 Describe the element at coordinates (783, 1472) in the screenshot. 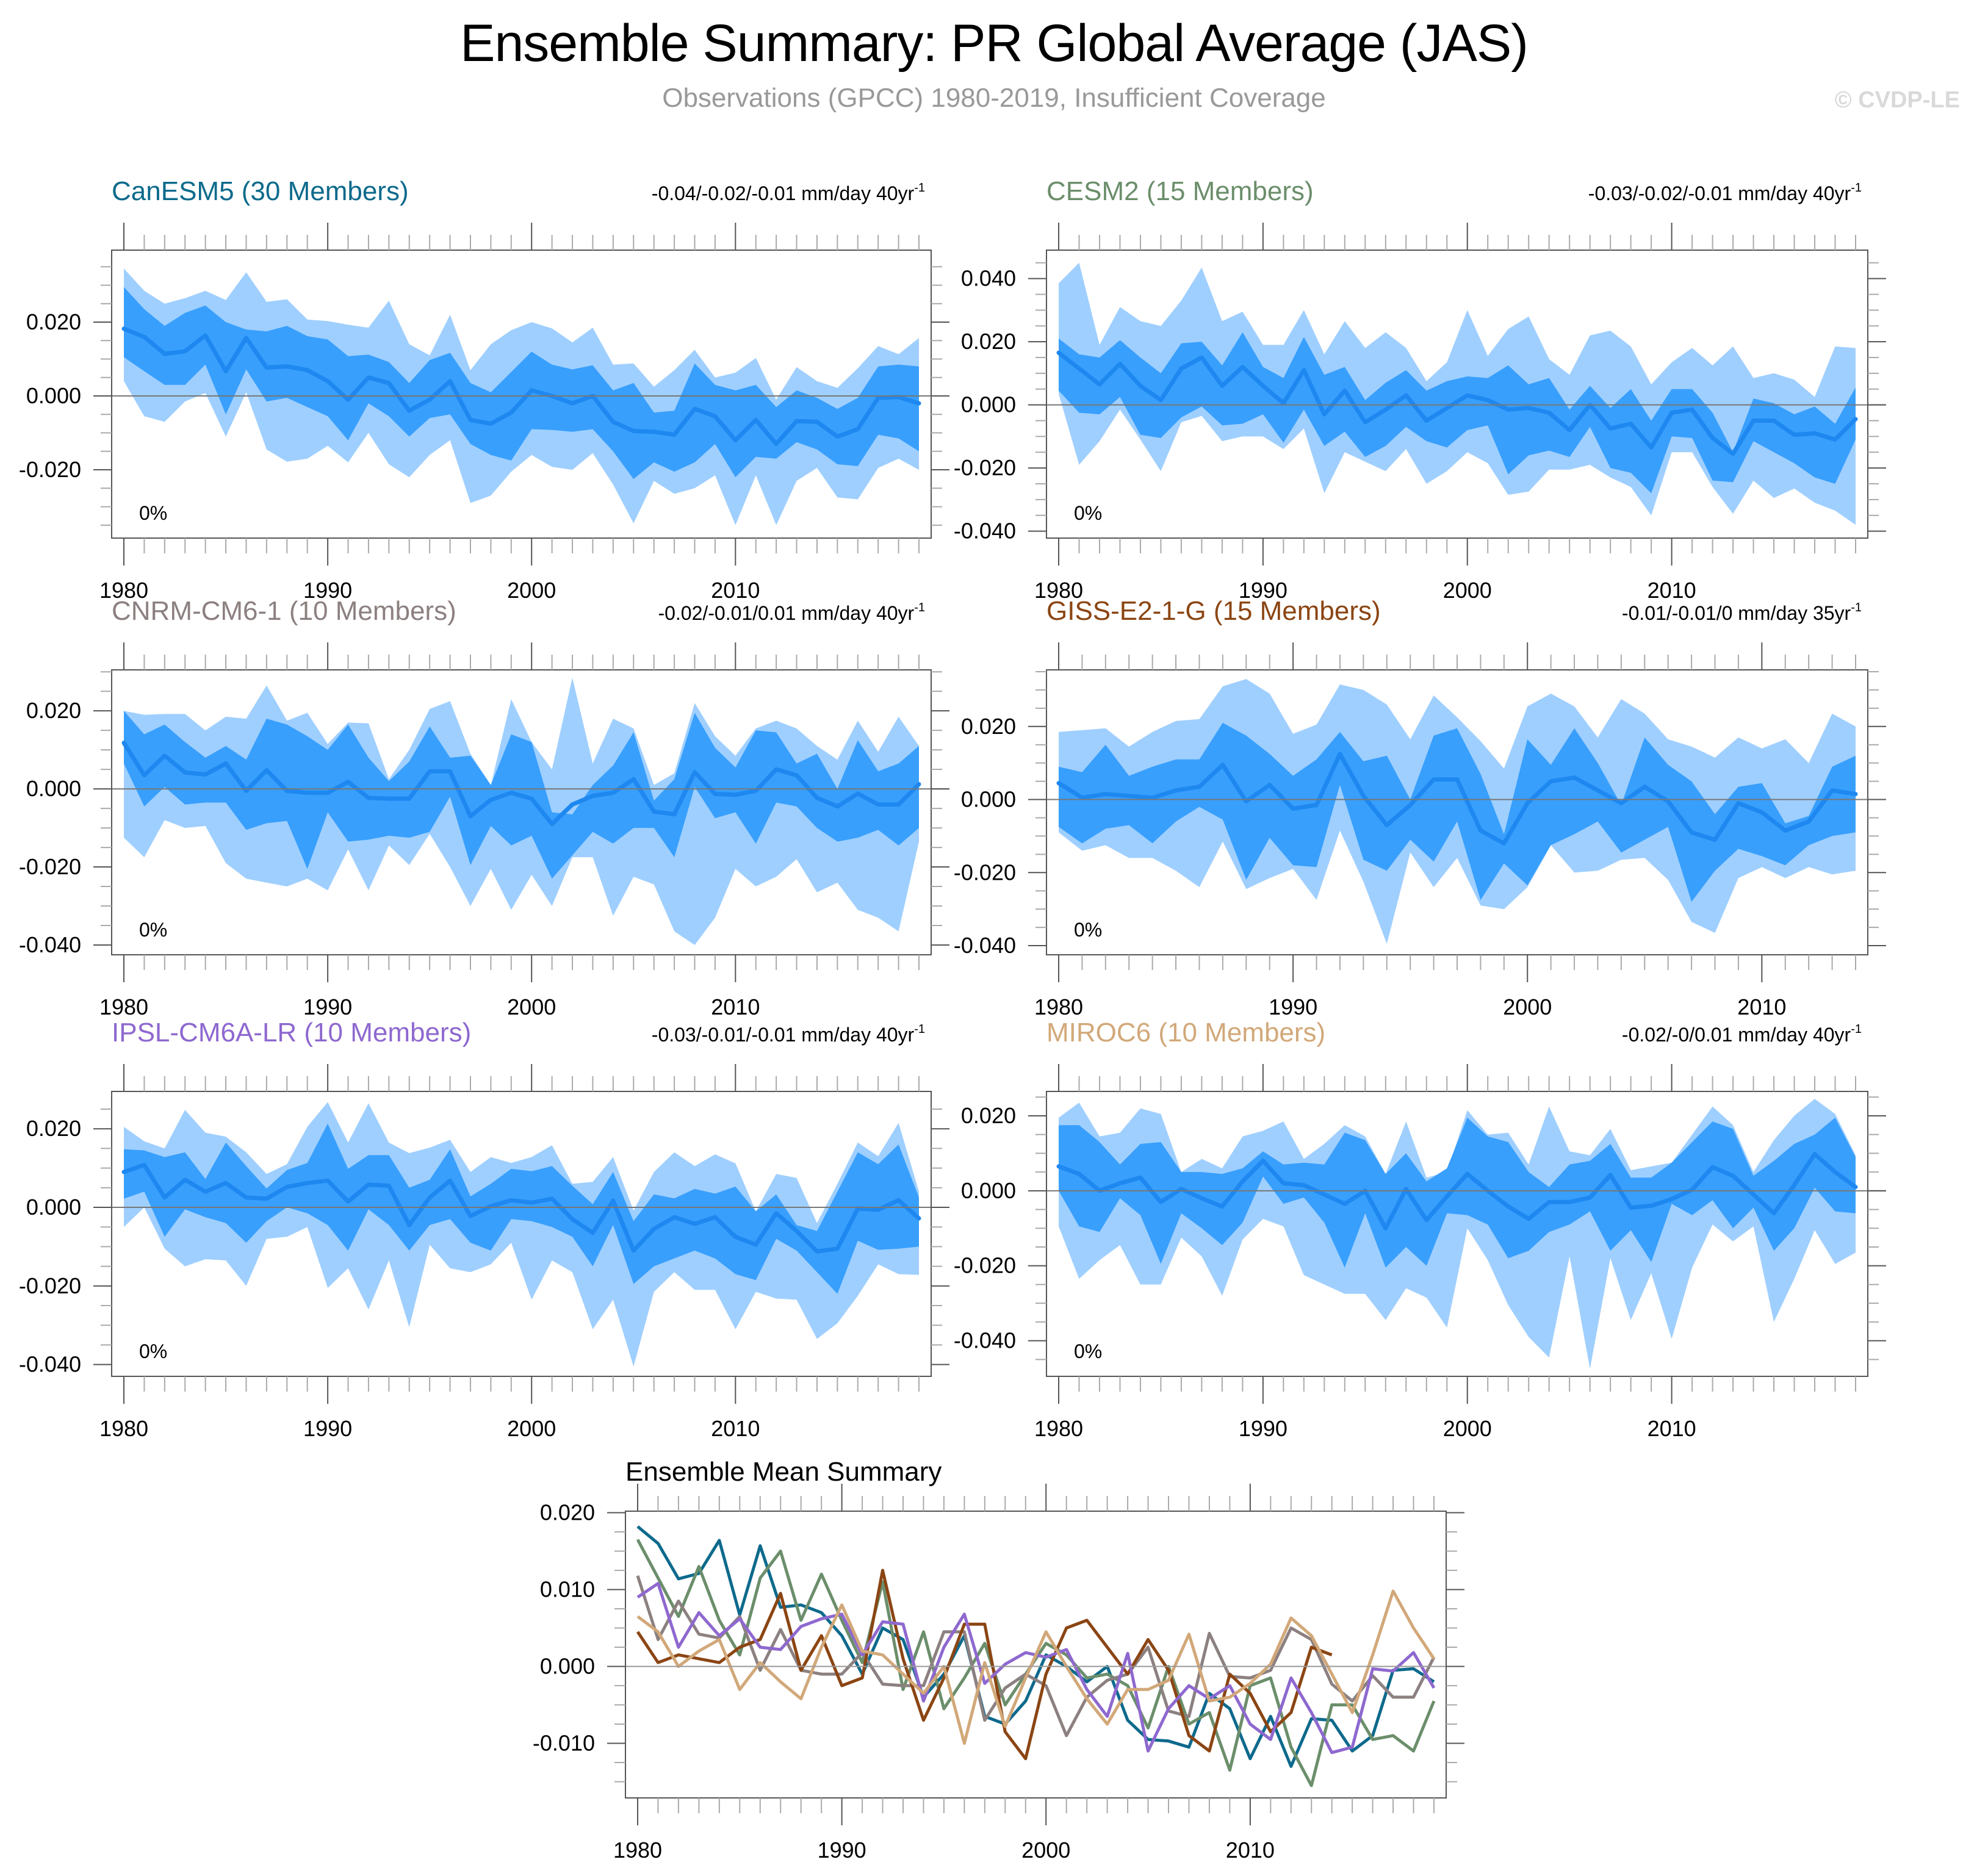

I see `panel-title: Ensemble Mean Summary` at that location.